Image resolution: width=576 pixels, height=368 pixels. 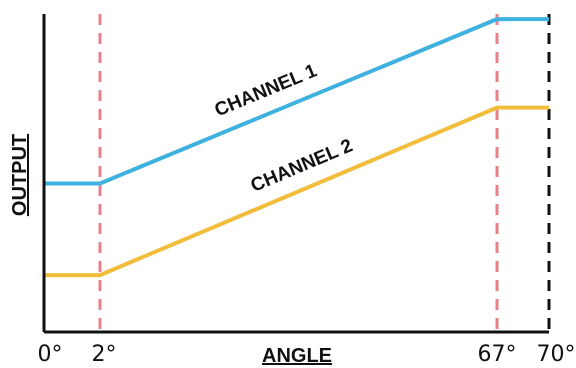 I want to click on series-label-channel-1: CHANNEL 1, so click(x=266, y=90).